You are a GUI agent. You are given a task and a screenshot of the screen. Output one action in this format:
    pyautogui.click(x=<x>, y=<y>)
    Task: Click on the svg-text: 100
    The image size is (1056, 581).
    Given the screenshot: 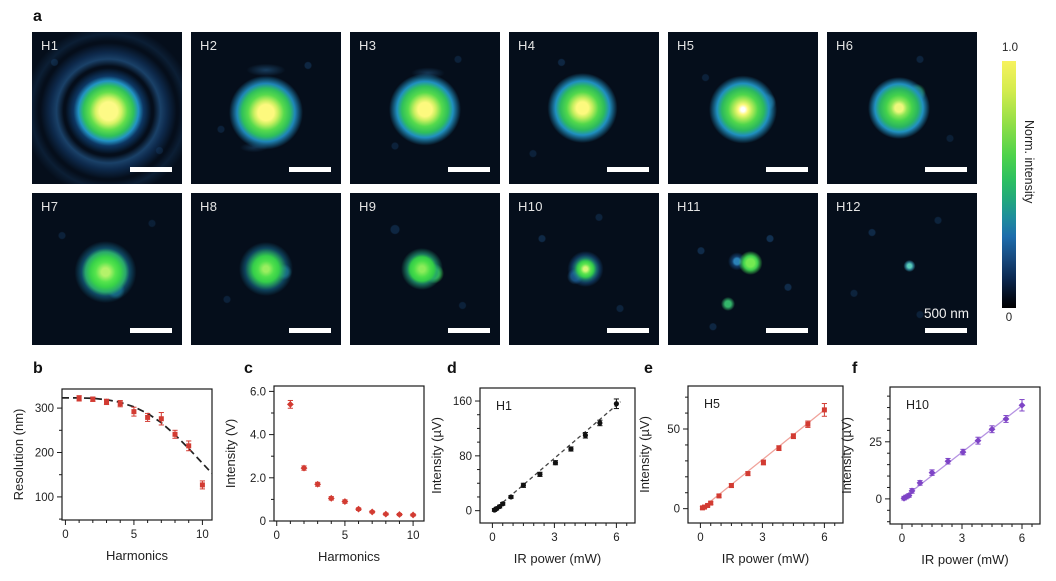 What is the action you would take?
    pyautogui.click(x=44, y=498)
    